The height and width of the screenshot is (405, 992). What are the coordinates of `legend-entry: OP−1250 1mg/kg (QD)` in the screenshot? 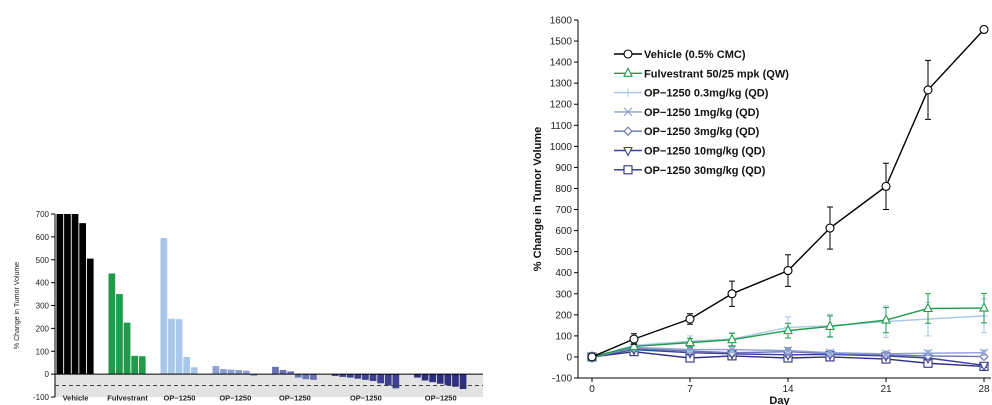 It's located at (702, 113).